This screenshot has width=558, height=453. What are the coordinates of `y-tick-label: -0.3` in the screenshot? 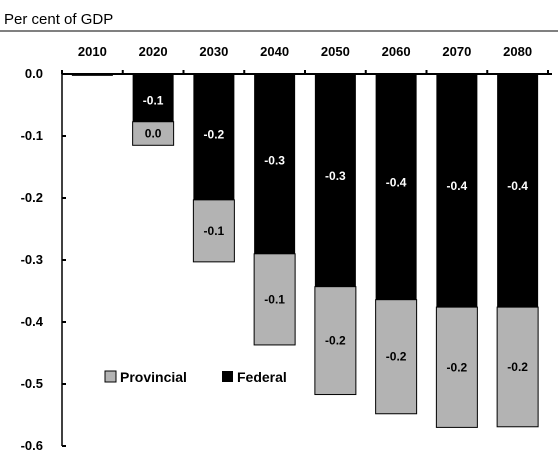 It's located at (32, 259).